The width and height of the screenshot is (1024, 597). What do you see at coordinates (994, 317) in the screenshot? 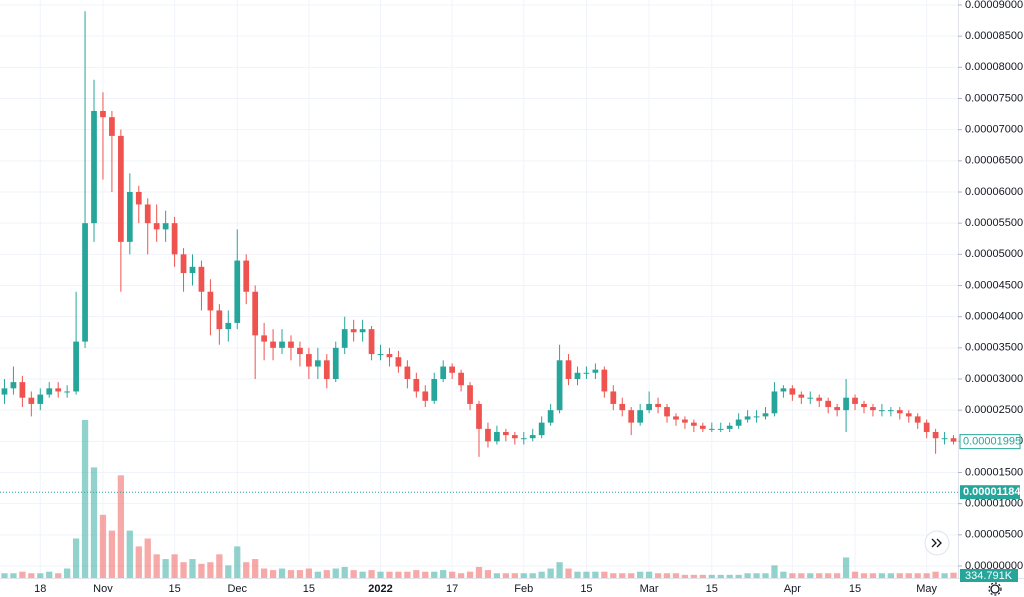
I see `y-tick-label: 0.00004000` at bounding box center [994, 317].